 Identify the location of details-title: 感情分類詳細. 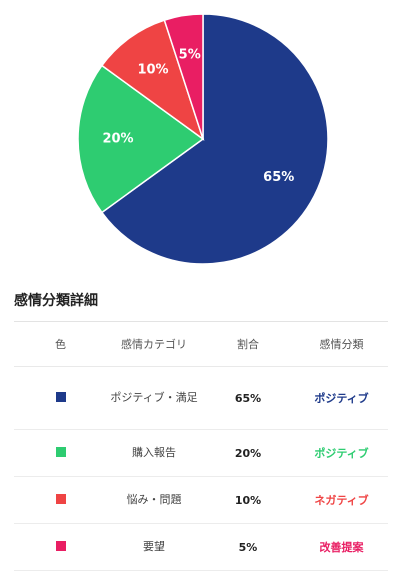
(56, 301).